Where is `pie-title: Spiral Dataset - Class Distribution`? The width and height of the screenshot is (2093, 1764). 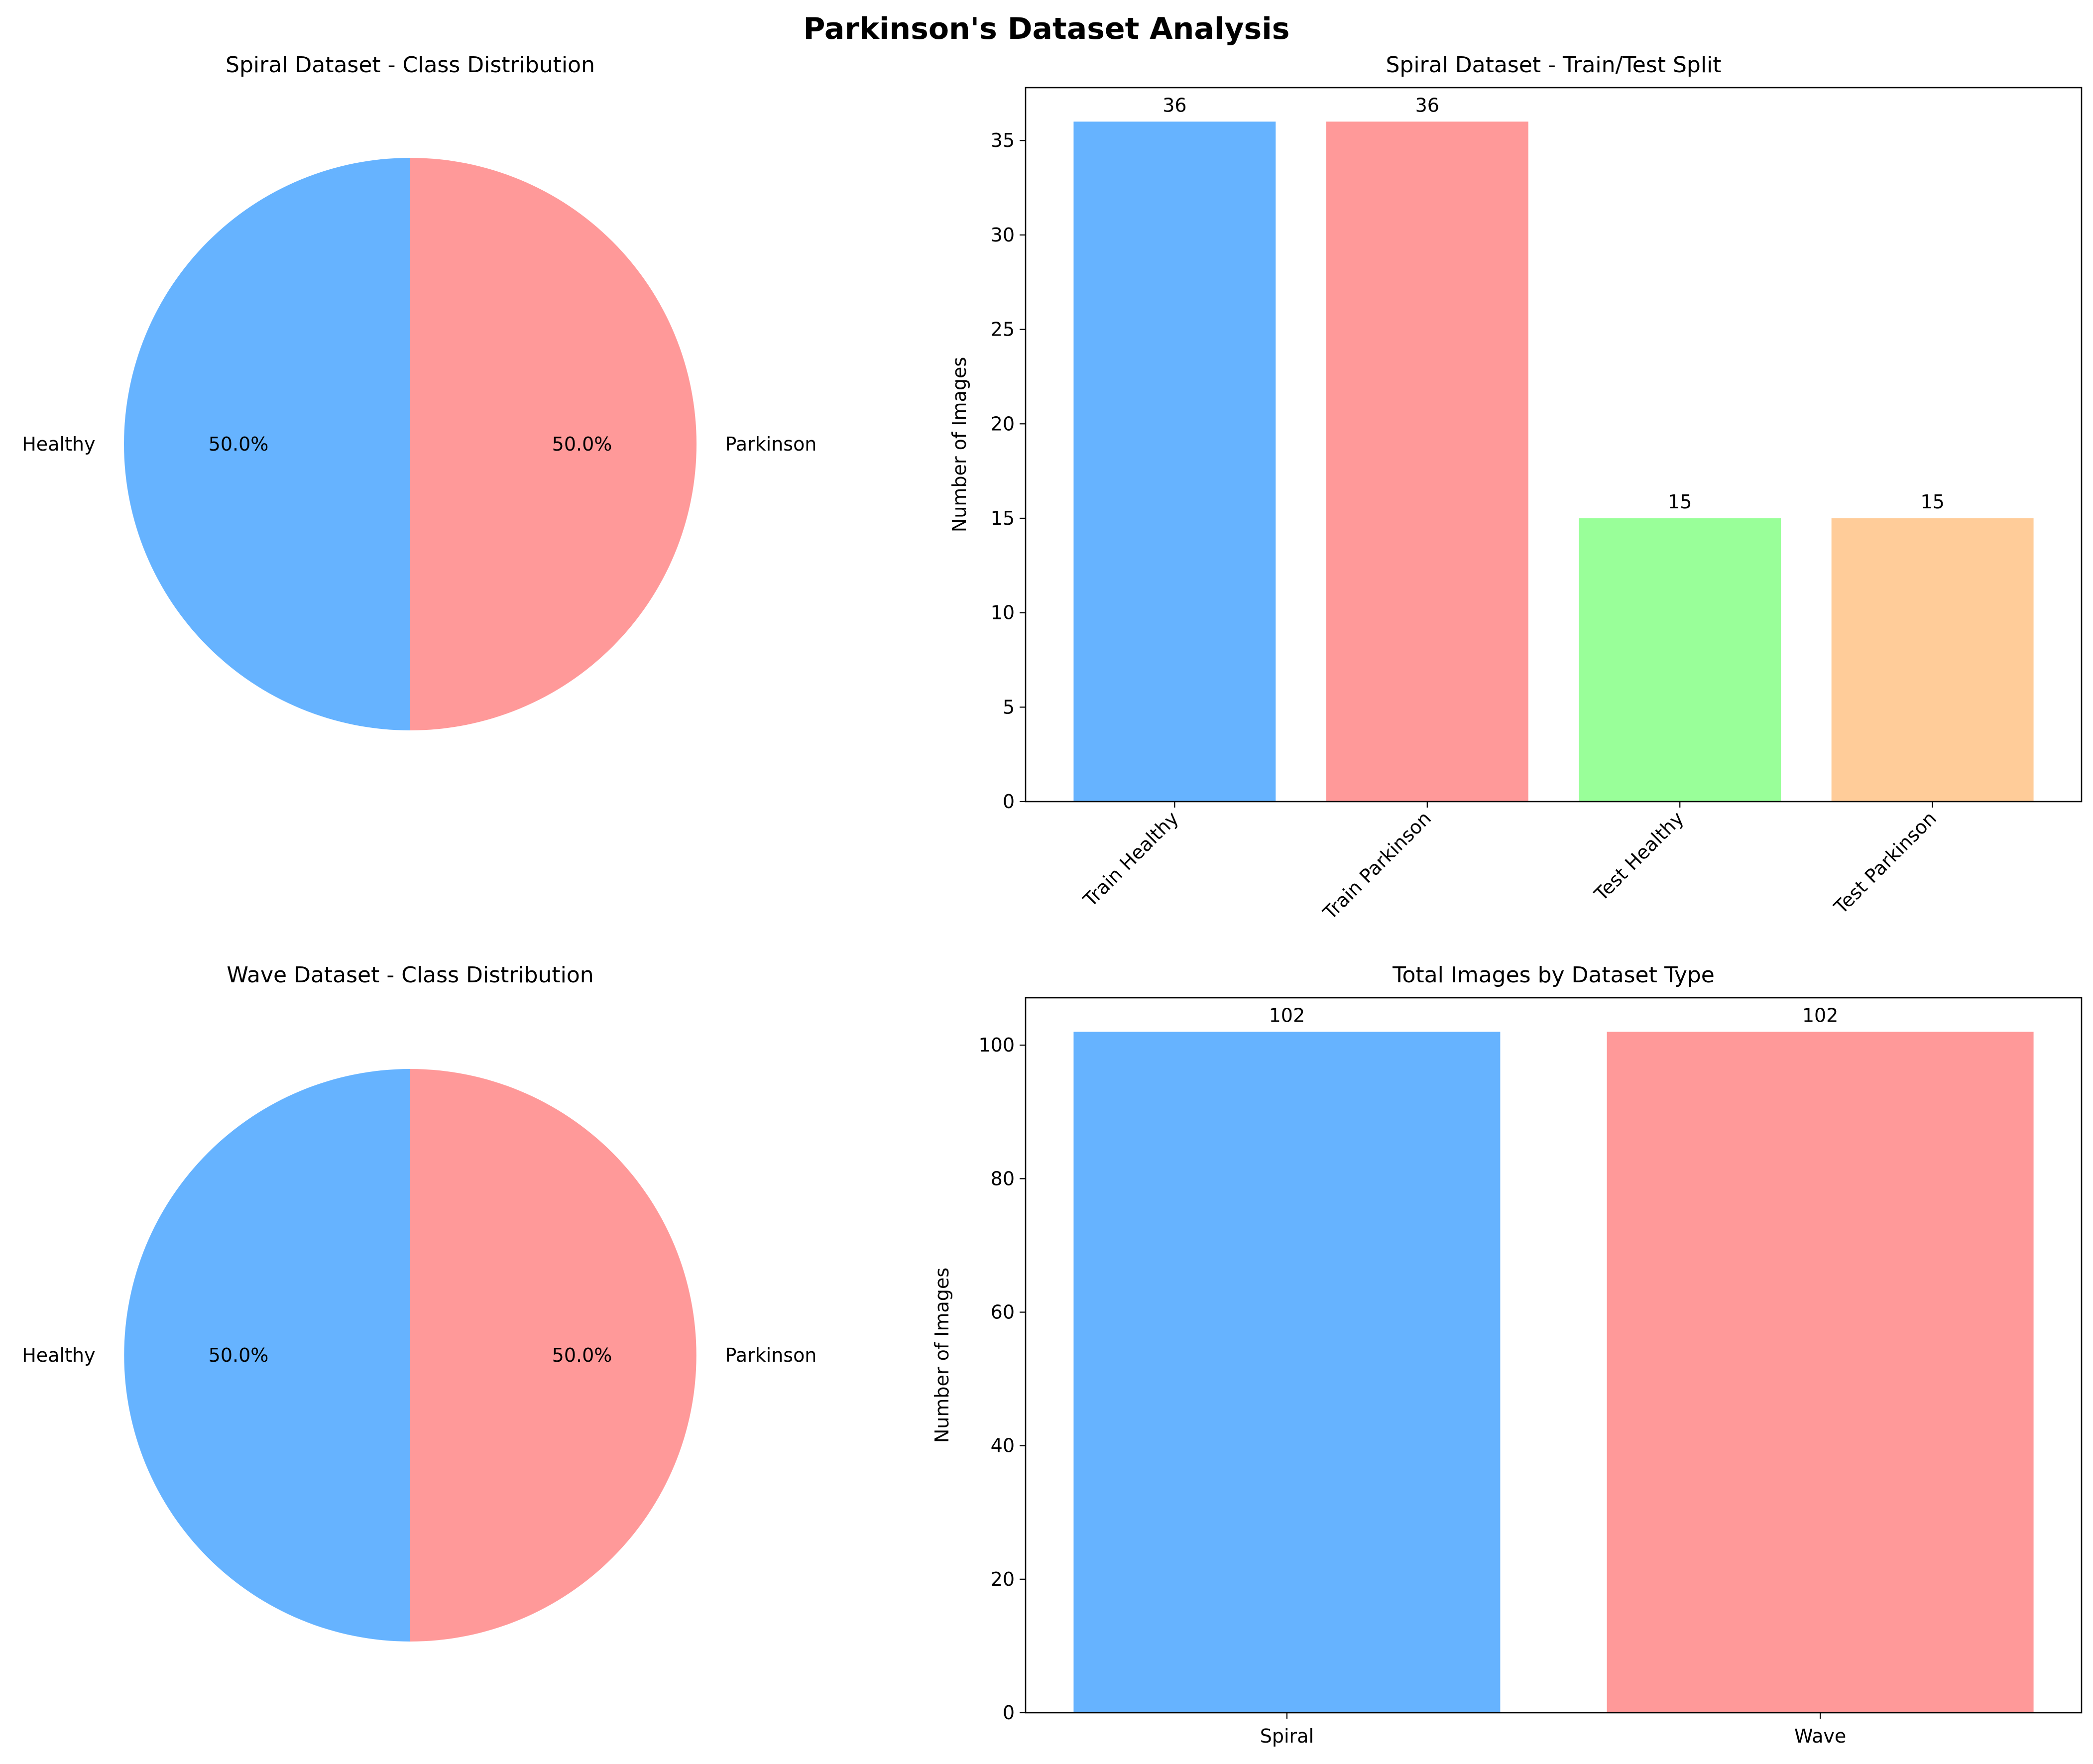 pie-title: Spiral Dataset - Class Distribution is located at coordinates (410, 65).